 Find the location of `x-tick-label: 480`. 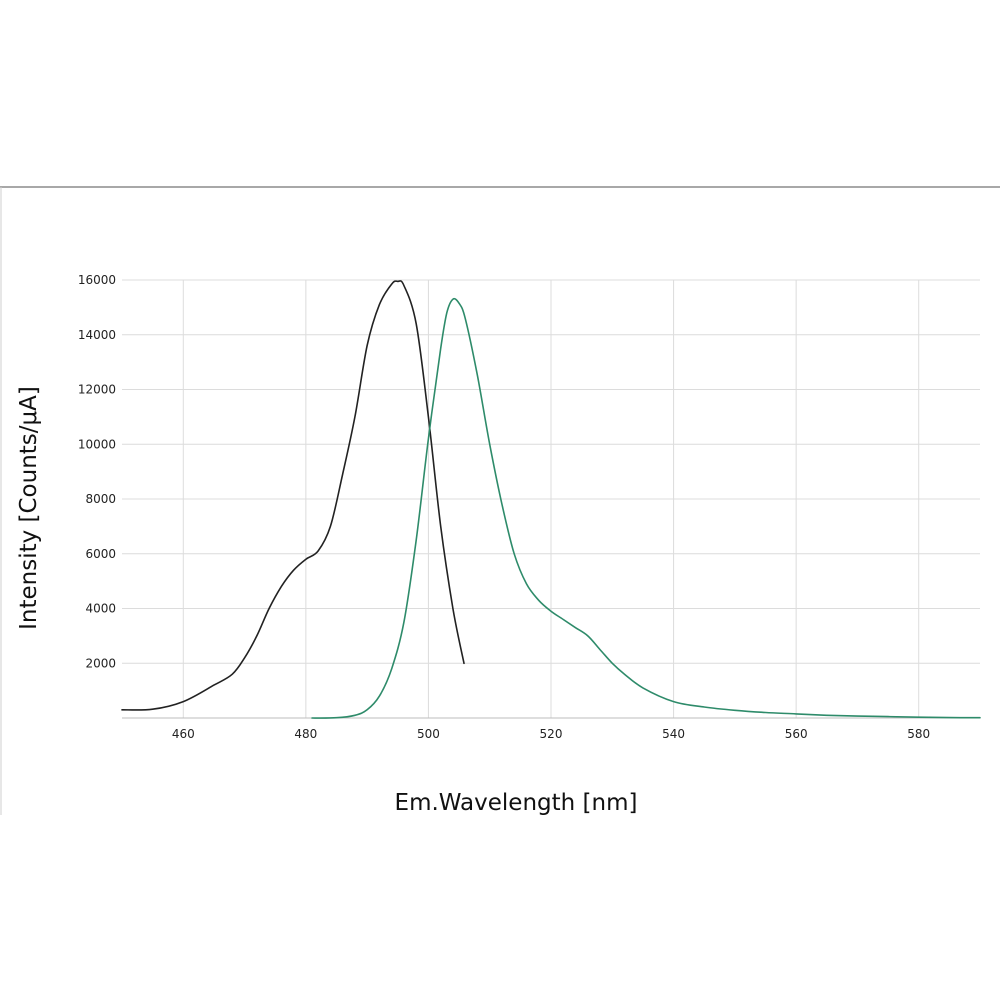

x-tick-label: 480 is located at coordinates (305, 734).